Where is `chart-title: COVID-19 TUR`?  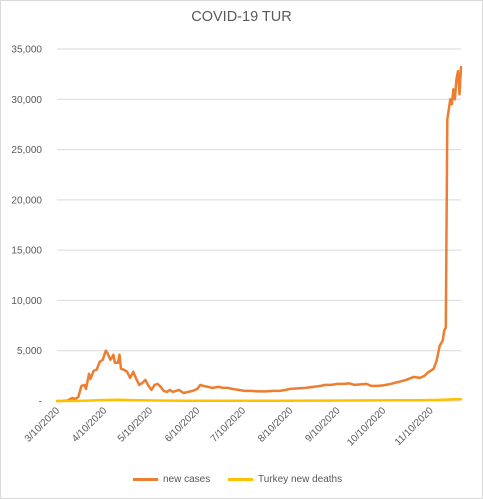
chart-title: COVID-19 TUR is located at coordinates (241, 17).